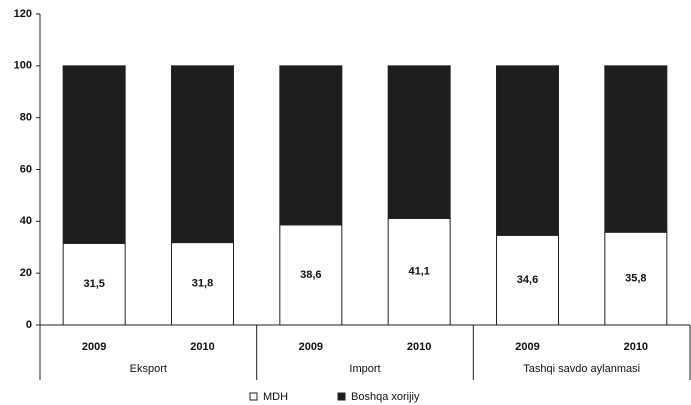 The image size is (691, 405). I want to click on group-label: Eksport, so click(148, 369).